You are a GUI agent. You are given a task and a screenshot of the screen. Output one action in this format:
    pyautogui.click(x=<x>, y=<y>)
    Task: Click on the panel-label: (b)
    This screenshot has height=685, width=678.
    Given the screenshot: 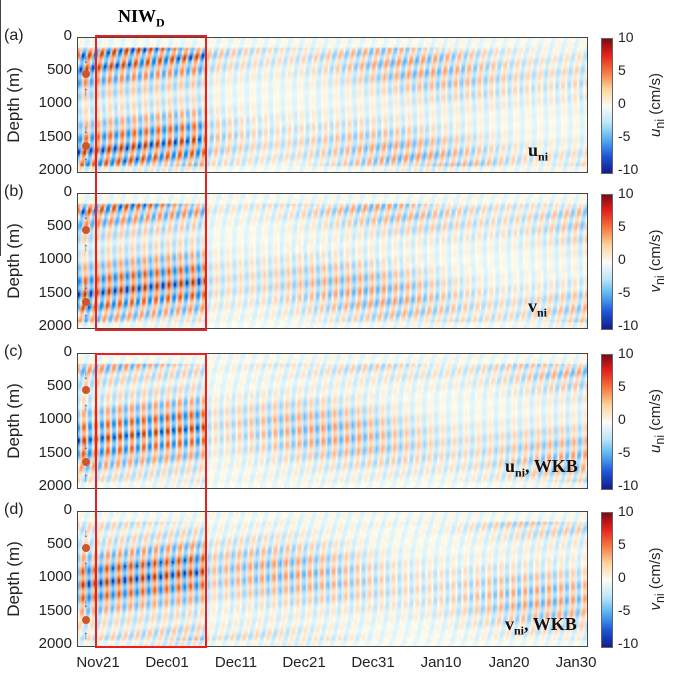 What is the action you would take?
    pyautogui.click(x=14, y=191)
    